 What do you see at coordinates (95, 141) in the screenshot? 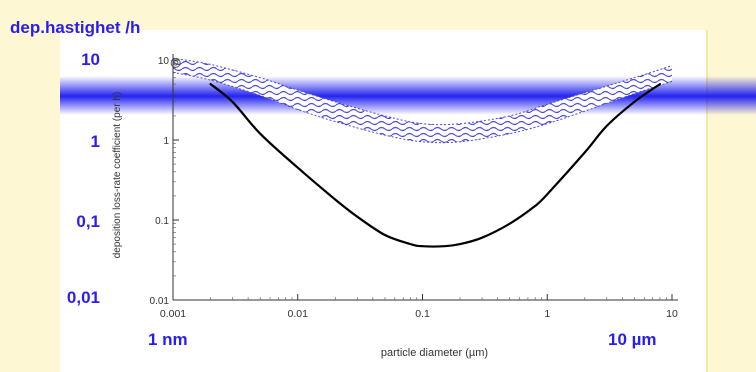
I see `overlay-y-label-1: 1` at bounding box center [95, 141].